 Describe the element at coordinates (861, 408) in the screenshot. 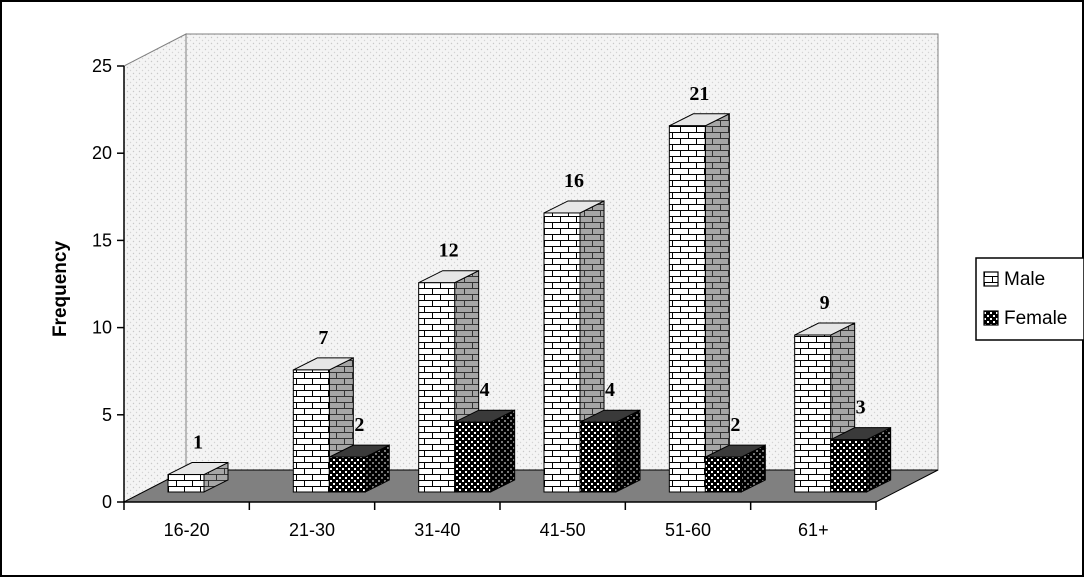

I see `data-label-female: 3` at that location.